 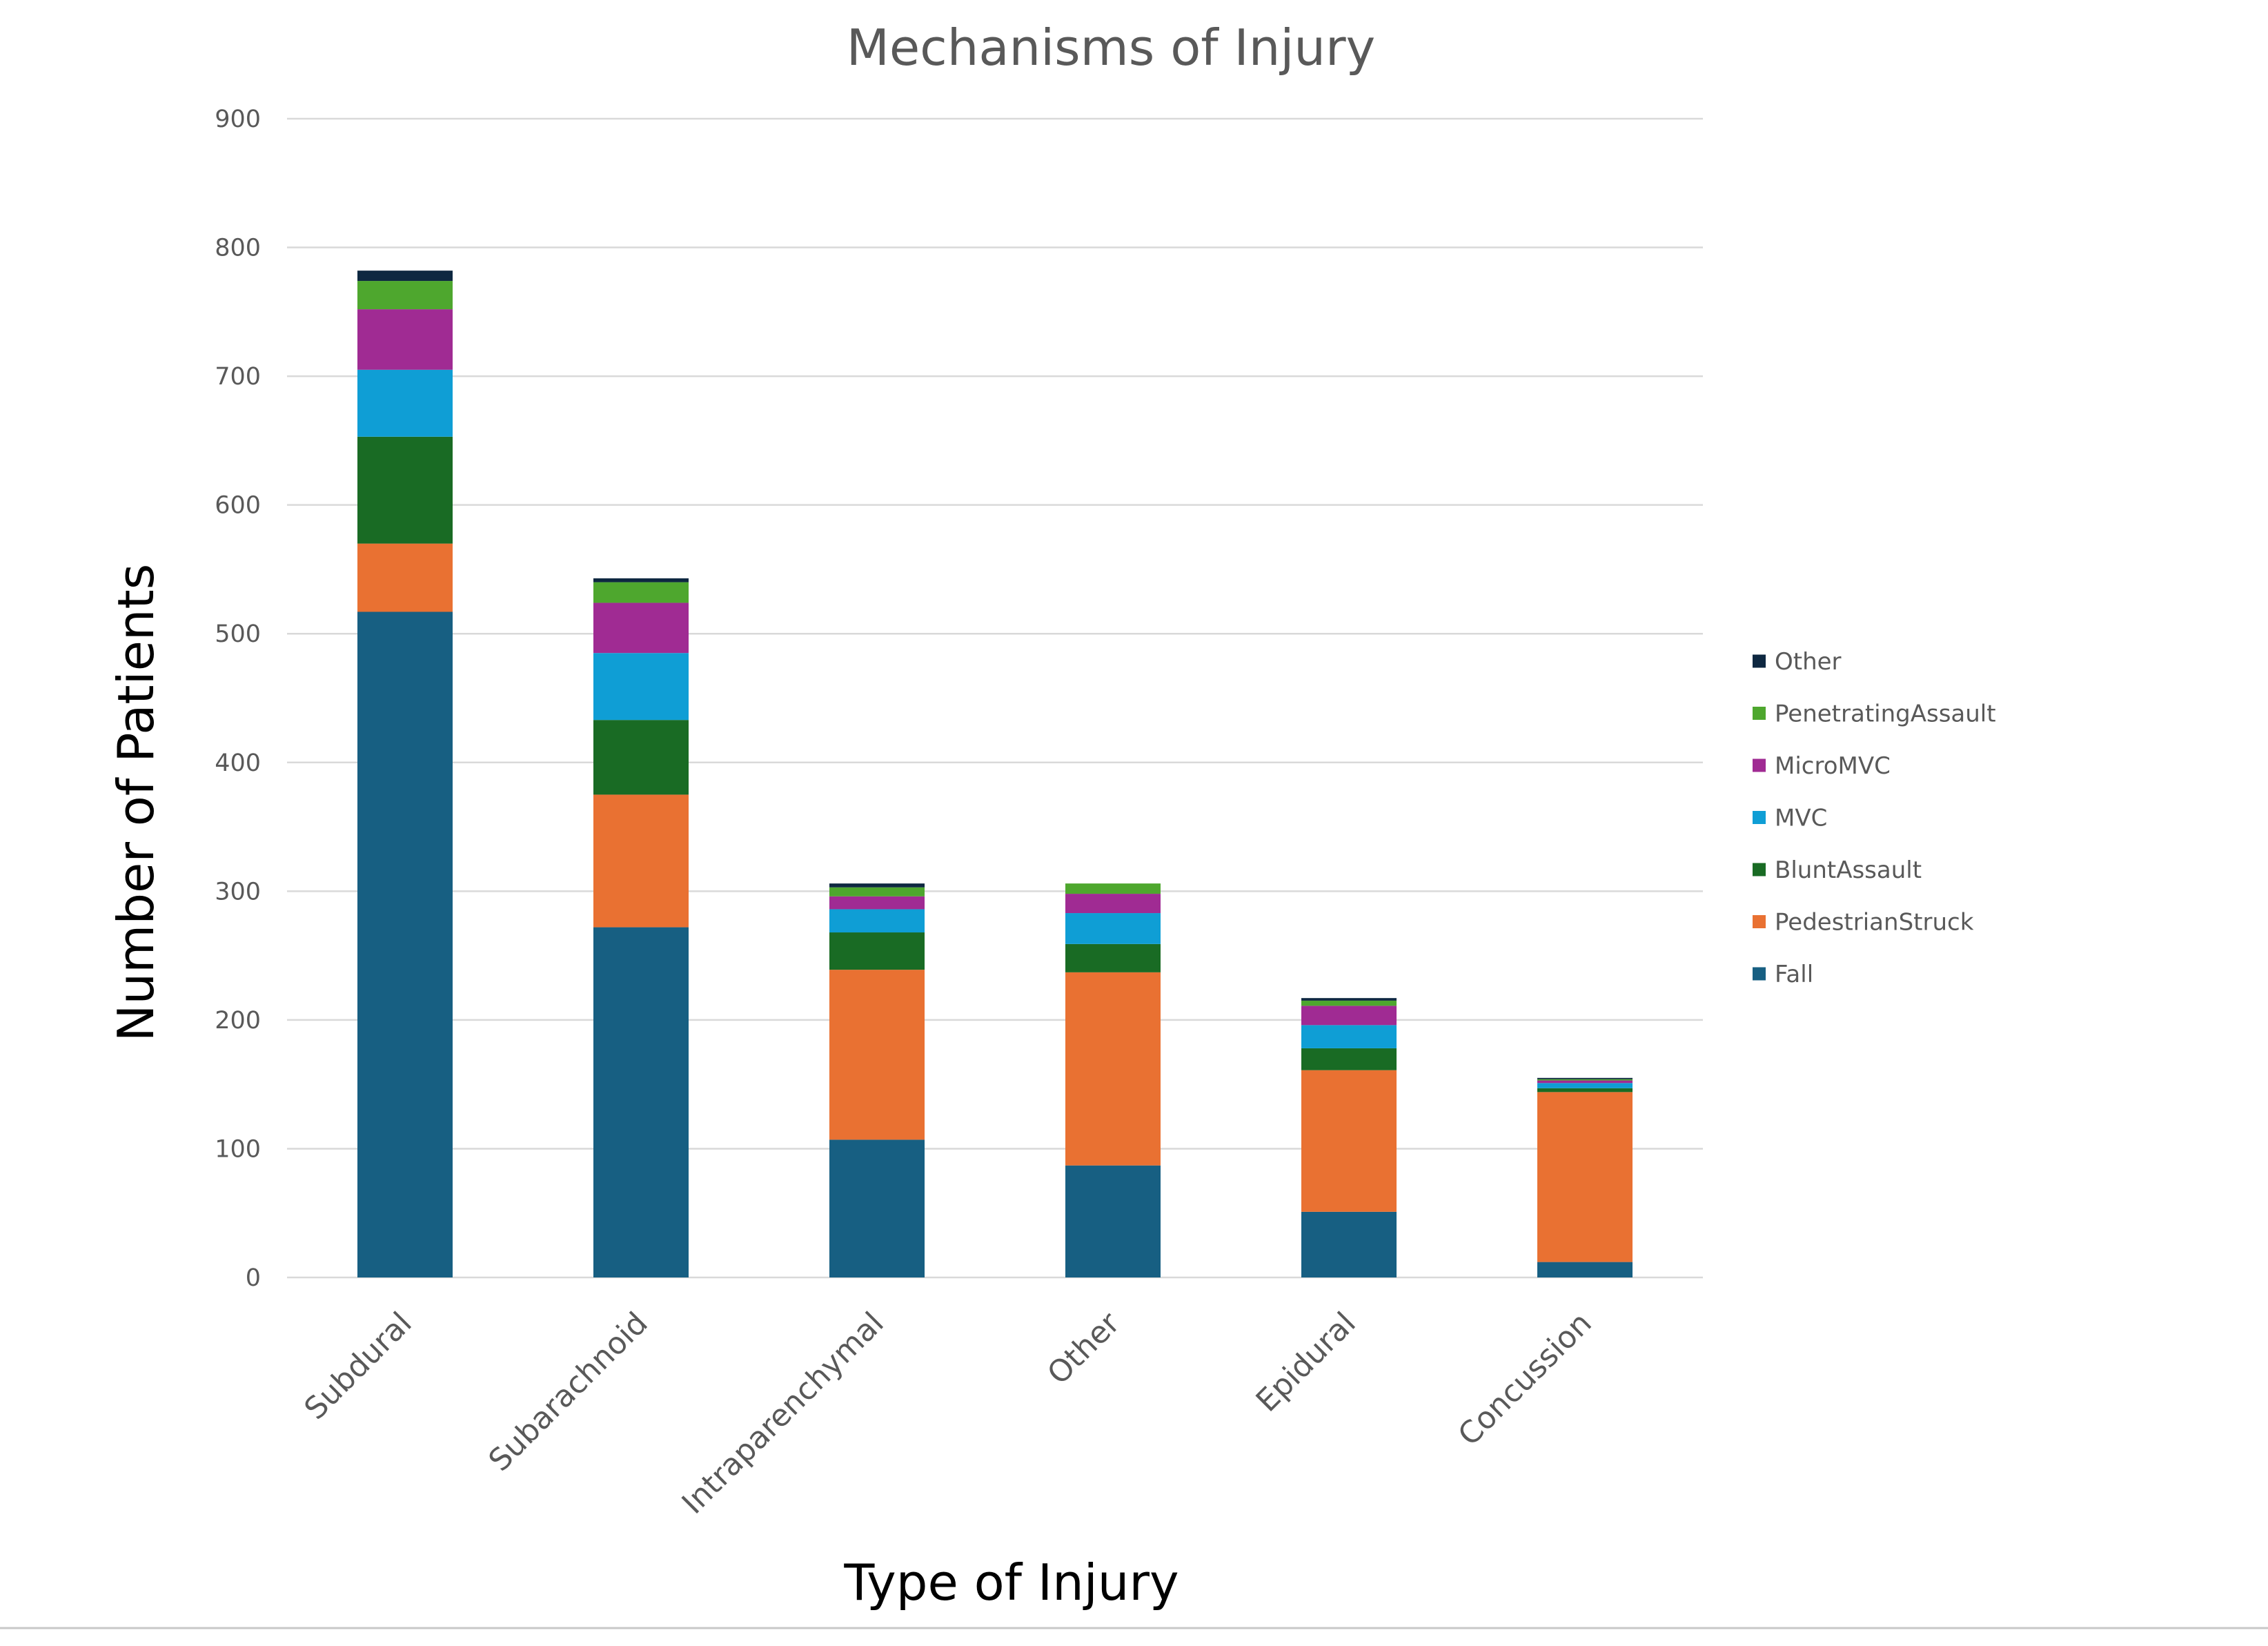 What do you see at coordinates (1808, 662) in the screenshot?
I see `legend-label: Other` at bounding box center [1808, 662].